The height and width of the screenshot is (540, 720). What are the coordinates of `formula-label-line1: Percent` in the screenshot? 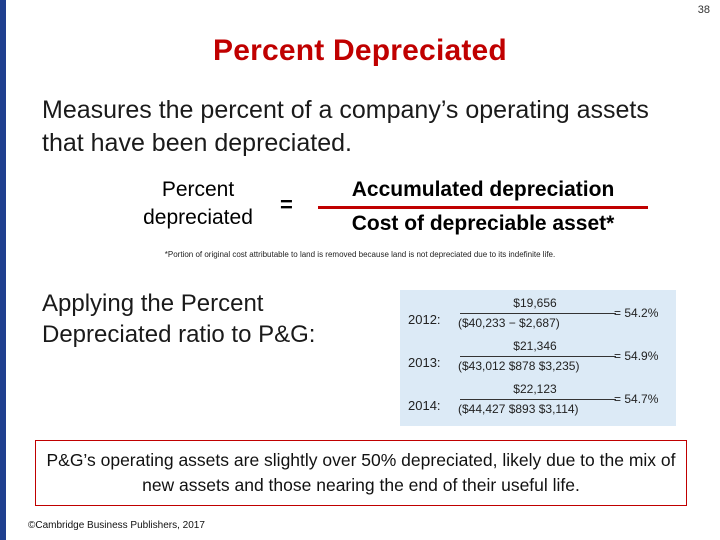 It's located at (198, 189).